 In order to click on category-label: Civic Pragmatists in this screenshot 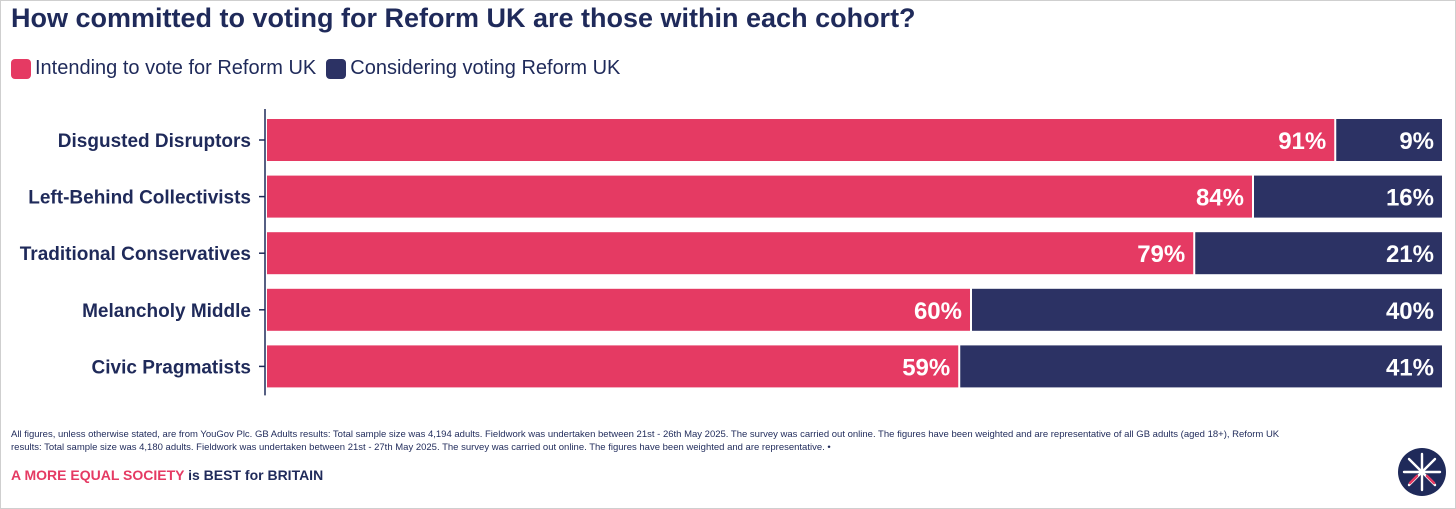, I will do `click(171, 367)`.